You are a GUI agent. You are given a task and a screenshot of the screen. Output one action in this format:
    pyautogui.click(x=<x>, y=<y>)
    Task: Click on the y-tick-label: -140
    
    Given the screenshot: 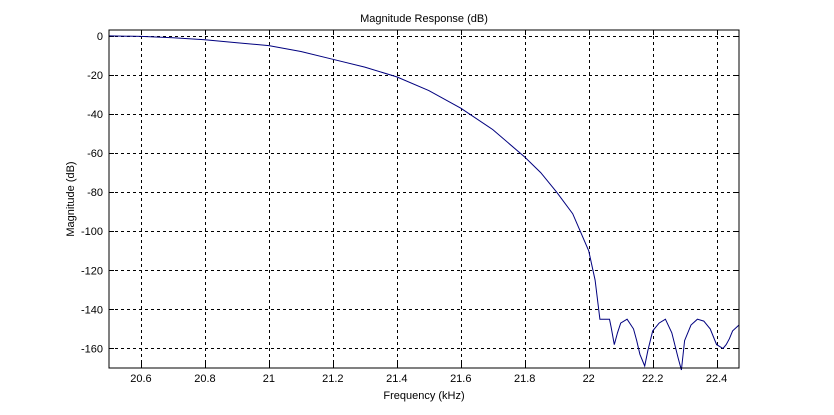 What is the action you would take?
    pyautogui.click(x=92, y=310)
    